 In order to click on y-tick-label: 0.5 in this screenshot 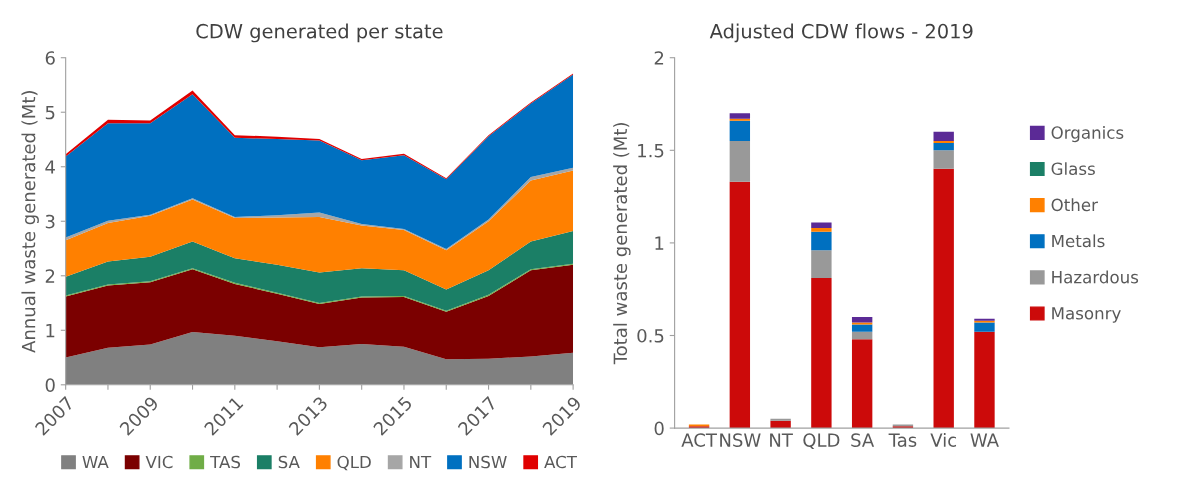, I will do `click(650, 335)`.